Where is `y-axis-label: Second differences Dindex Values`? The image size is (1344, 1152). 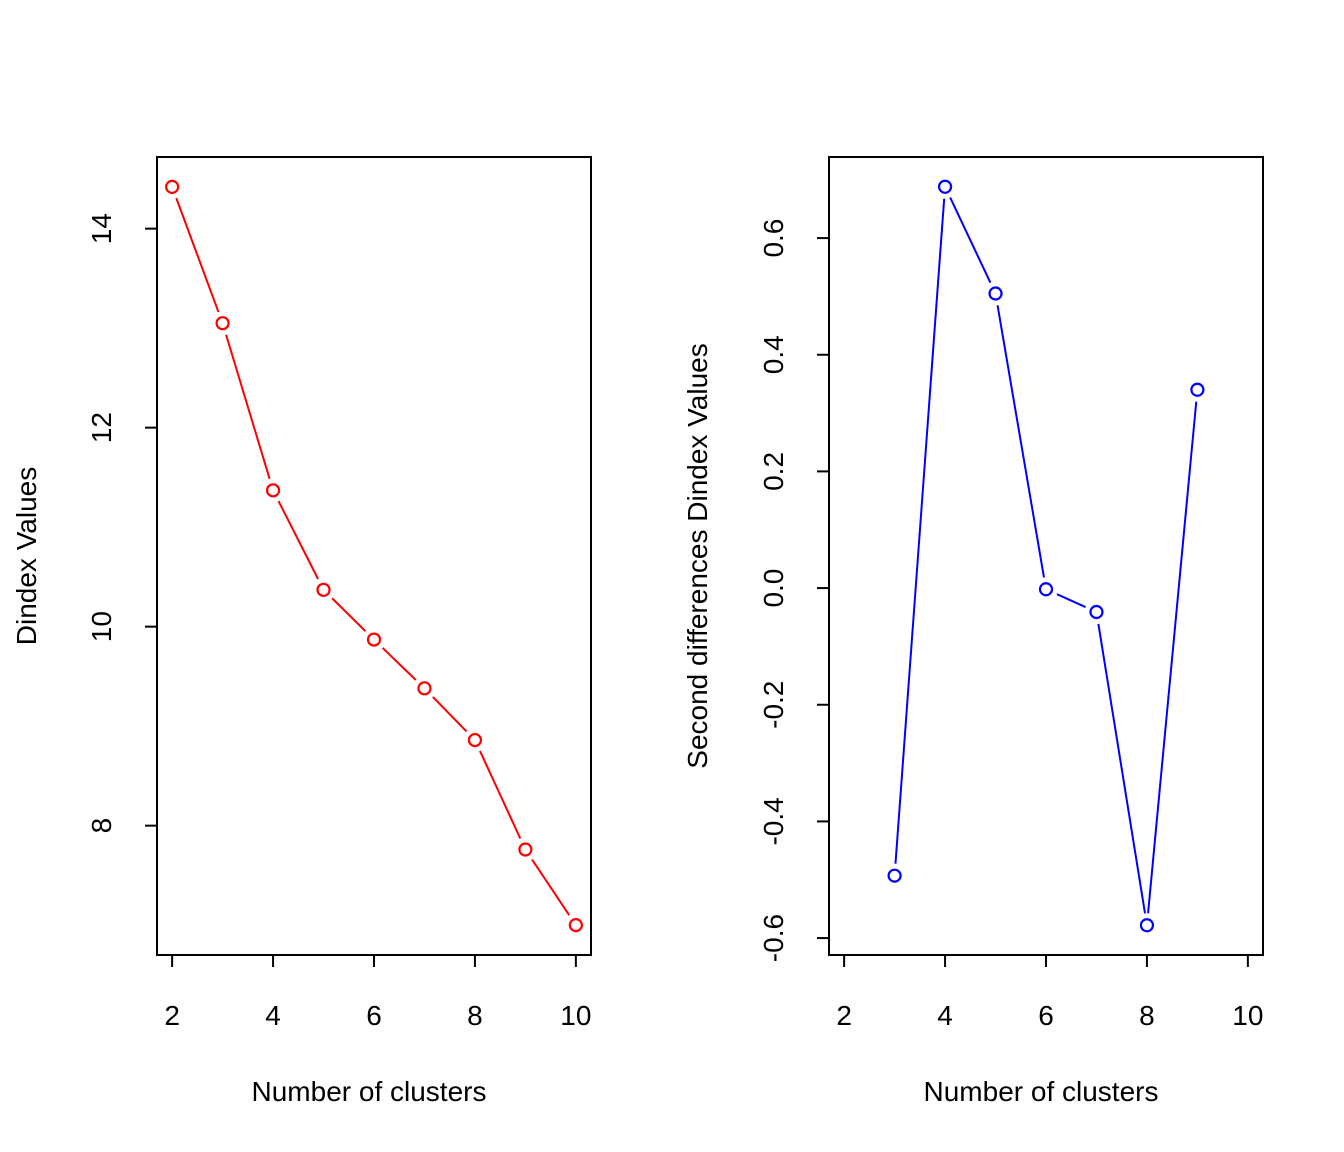 y-axis-label: Second differences Dindex Values is located at coordinates (697, 555).